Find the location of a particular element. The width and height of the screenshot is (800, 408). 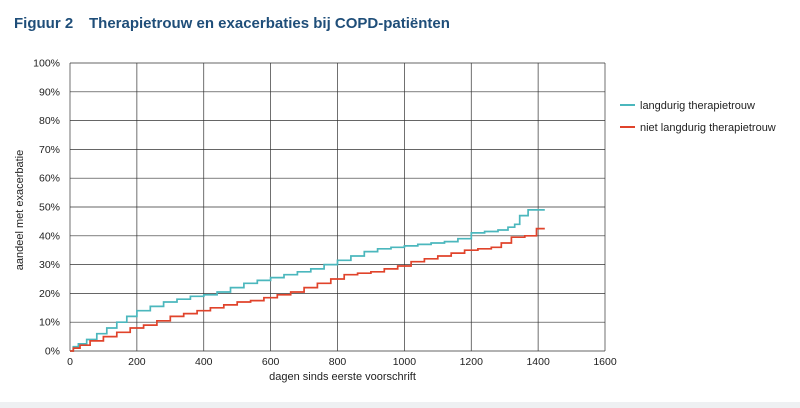

x-tick-label: 600 is located at coordinates (271, 362).